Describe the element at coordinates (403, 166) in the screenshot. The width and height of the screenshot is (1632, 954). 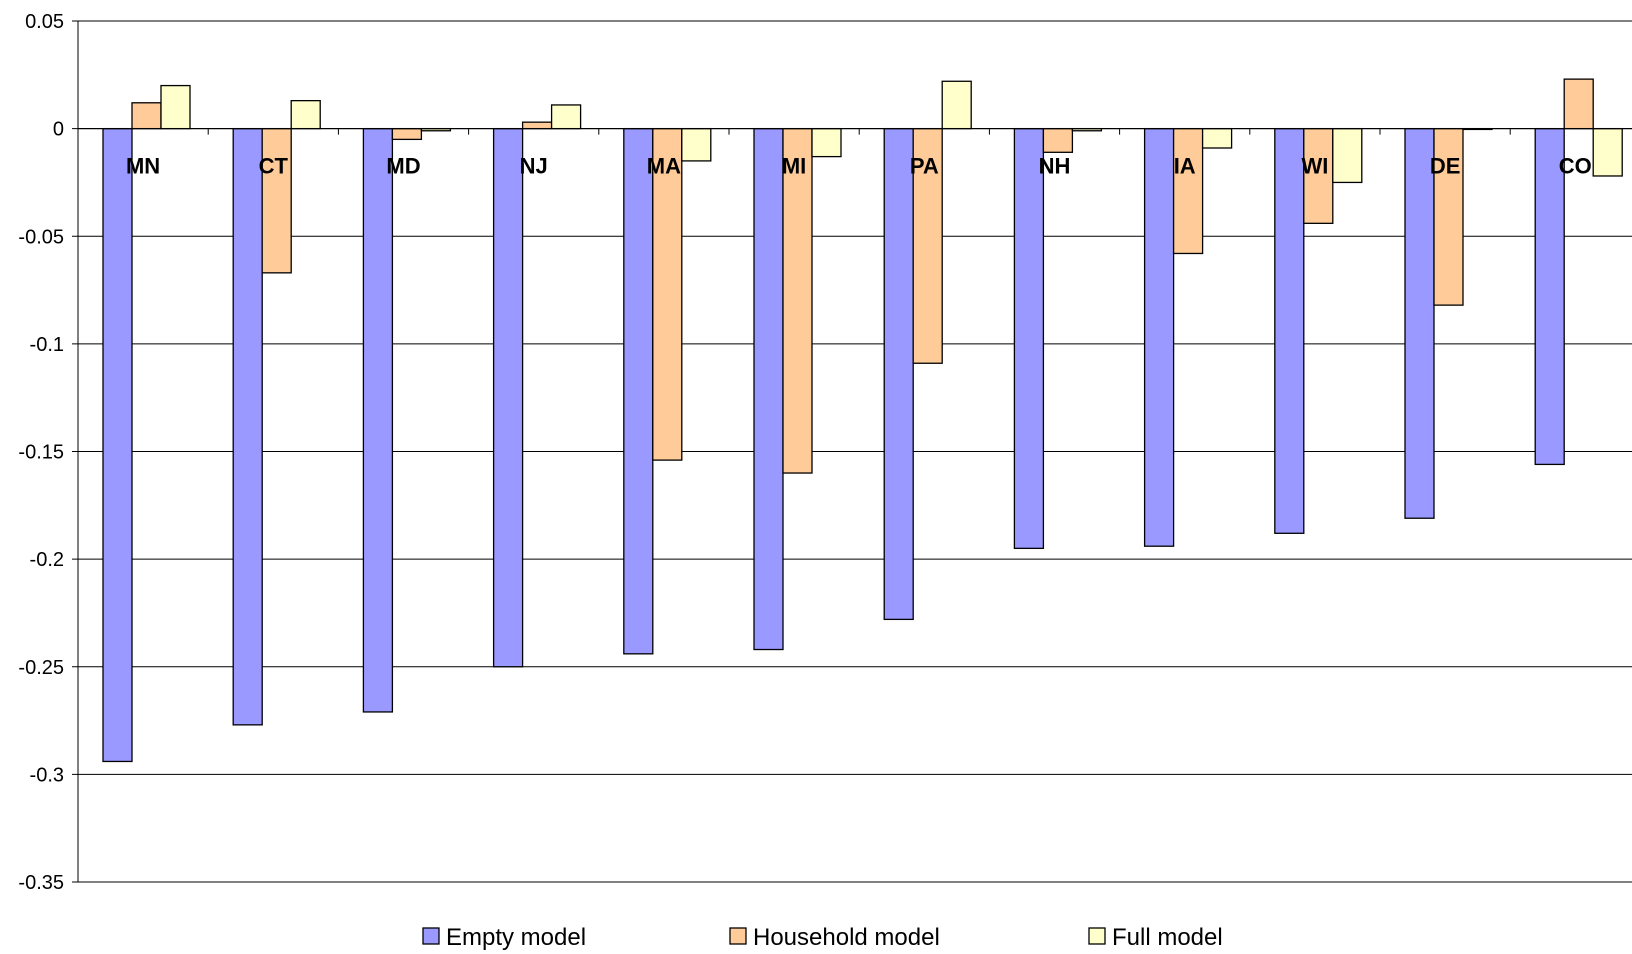
I see `category-label-md: MD` at that location.